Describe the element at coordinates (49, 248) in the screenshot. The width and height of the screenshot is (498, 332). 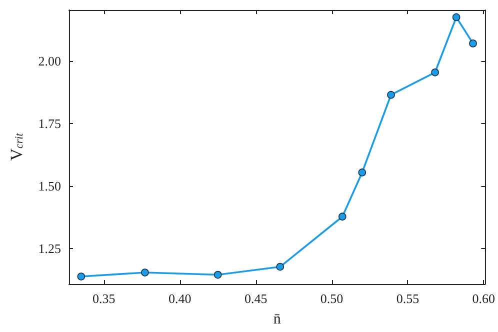
I see `y-tick-label: 1.25` at that location.